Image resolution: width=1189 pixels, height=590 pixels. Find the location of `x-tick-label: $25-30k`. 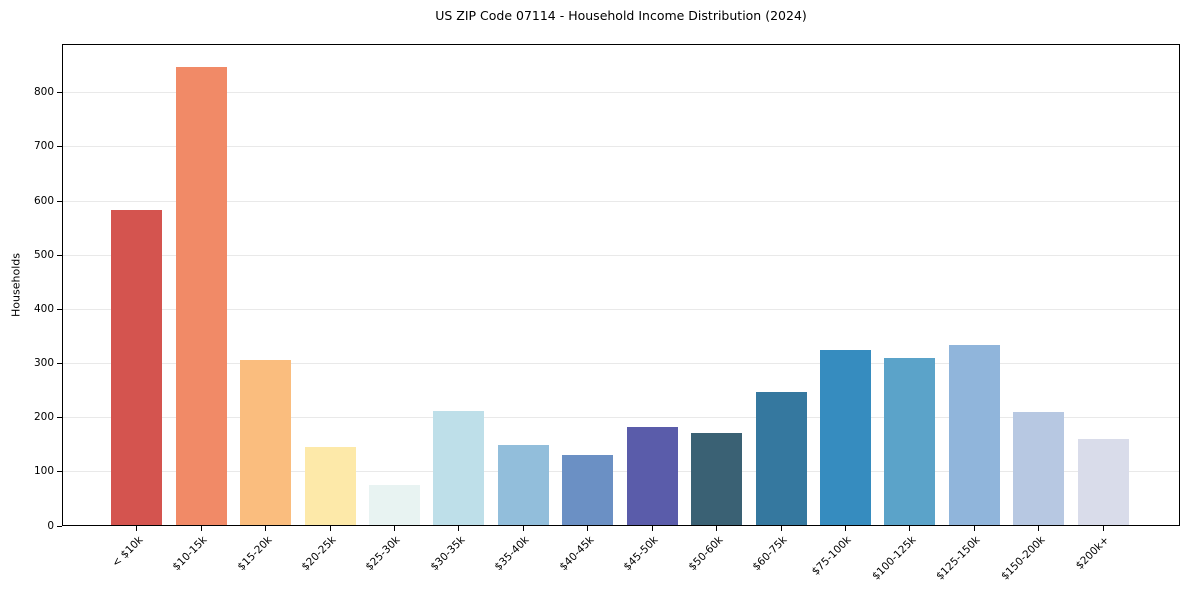

x-tick-label: $25-30k is located at coordinates (383, 554).